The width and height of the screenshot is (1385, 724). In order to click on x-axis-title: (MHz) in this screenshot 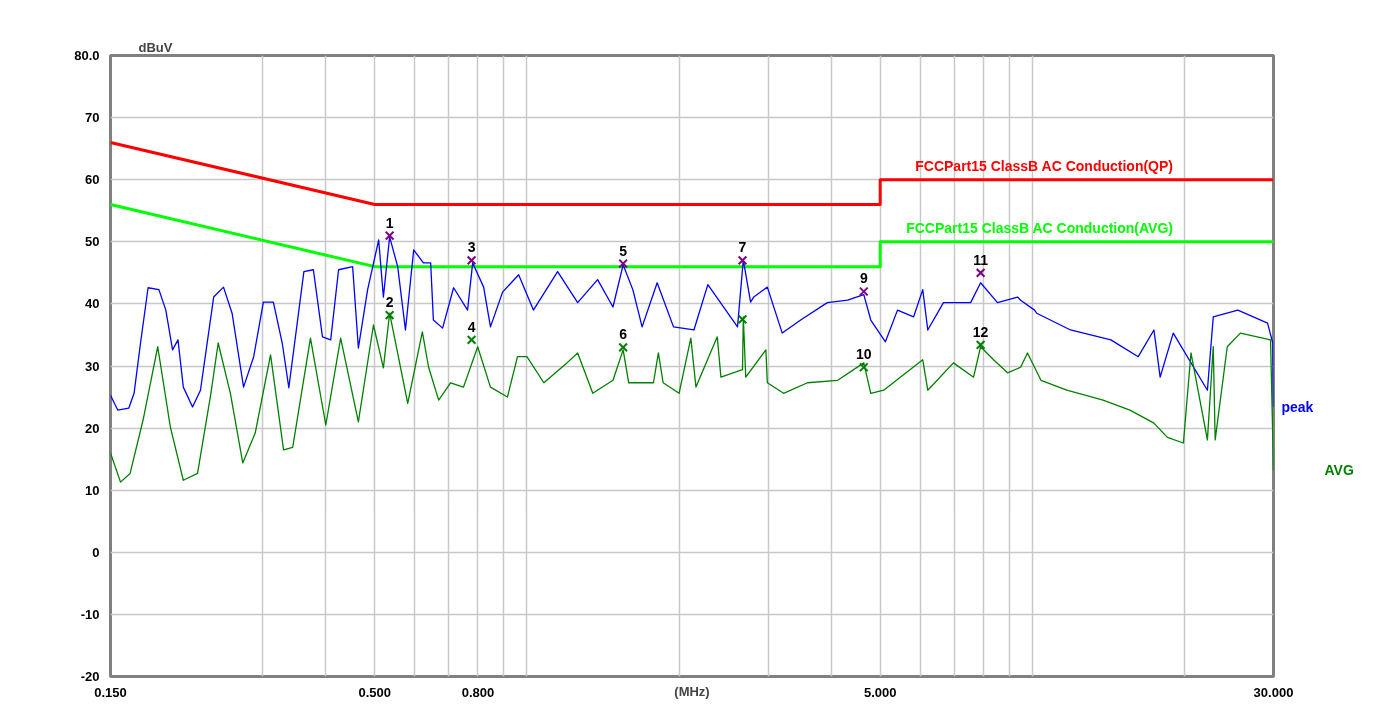, I will do `click(692, 691)`.